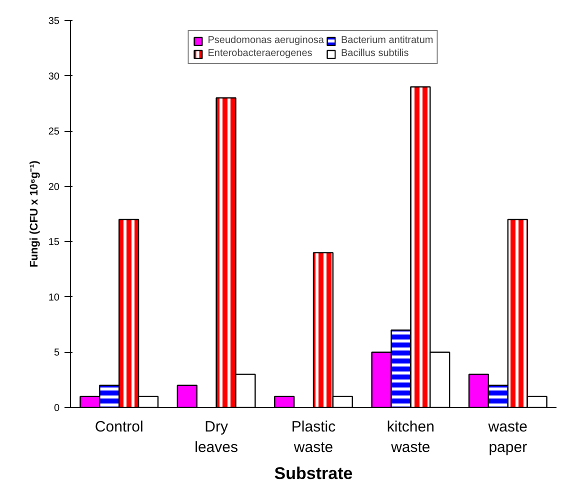  I want to click on y-tick-label: 35, so click(54, 21).